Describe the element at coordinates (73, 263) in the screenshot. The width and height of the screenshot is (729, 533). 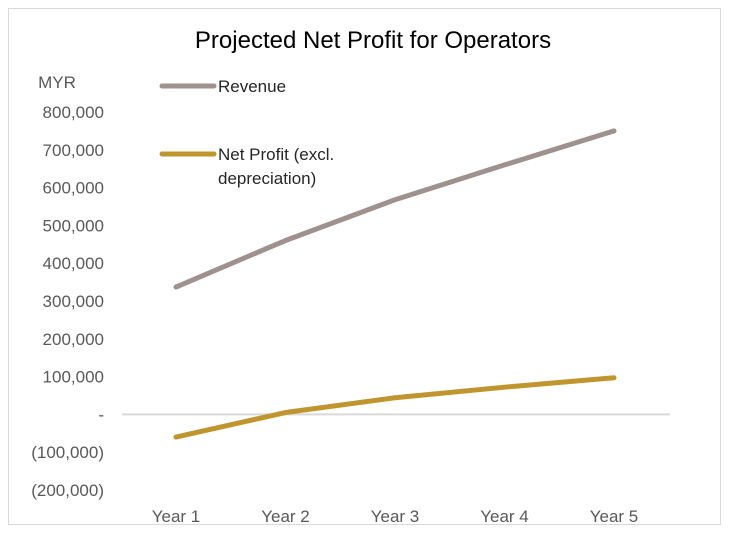
I see `y-tick-label: 400,000` at that location.